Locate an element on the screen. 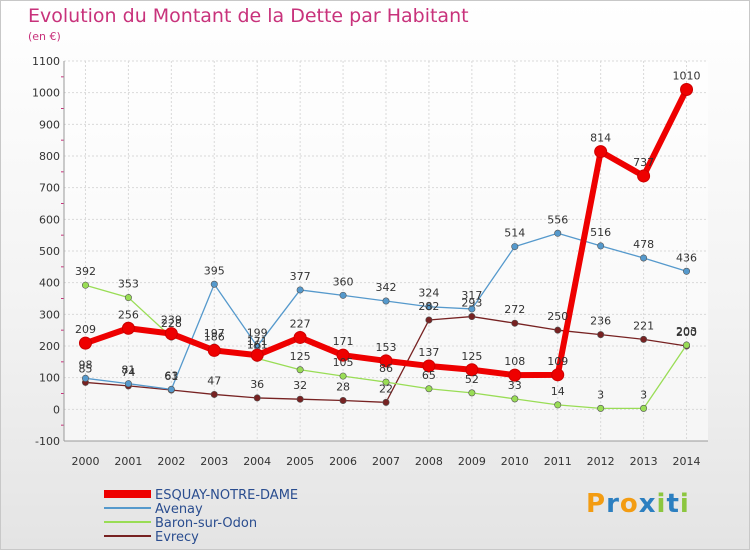  data-label: 392 is located at coordinates (85, 271).